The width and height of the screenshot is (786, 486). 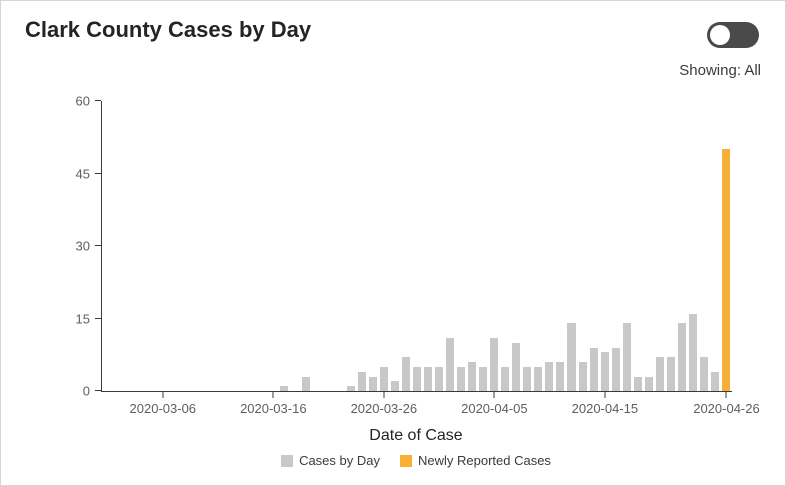 I want to click on x-axis-tick-label: 2020-03-06, so click(x=163, y=408).